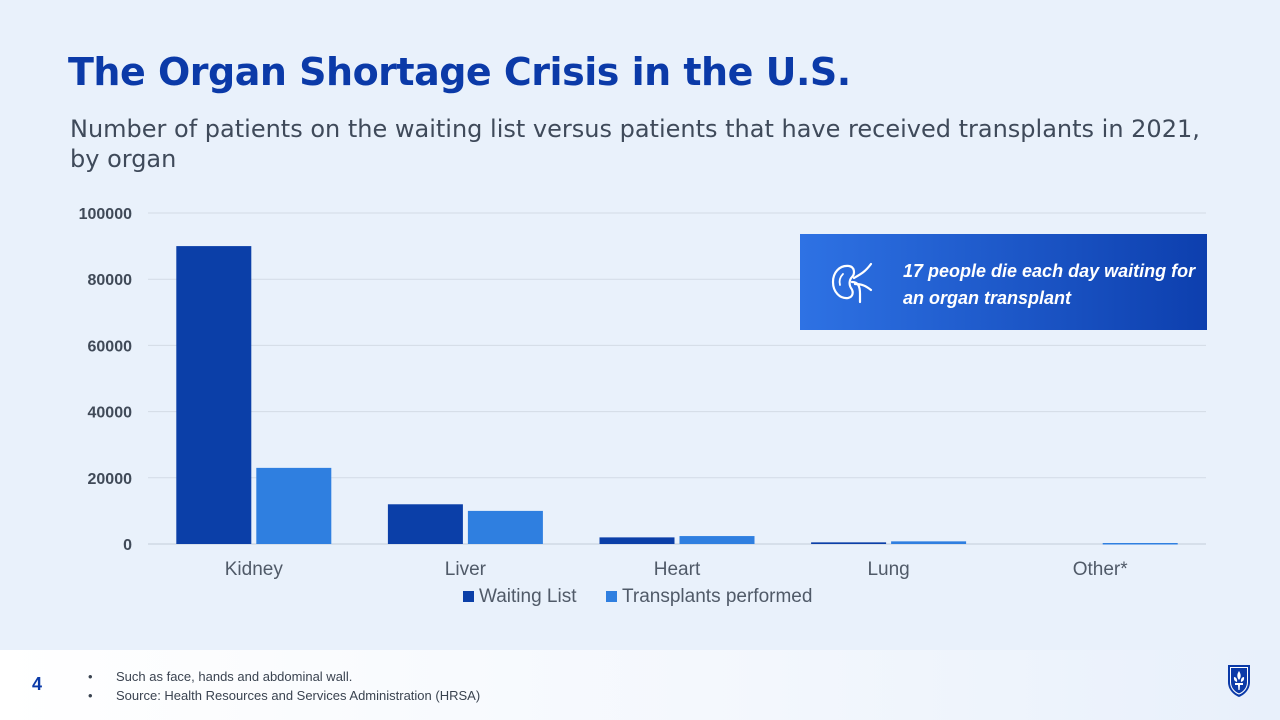 The width and height of the screenshot is (1280, 720). What do you see at coordinates (677, 569) in the screenshot?
I see `x-category-label: Heart` at bounding box center [677, 569].